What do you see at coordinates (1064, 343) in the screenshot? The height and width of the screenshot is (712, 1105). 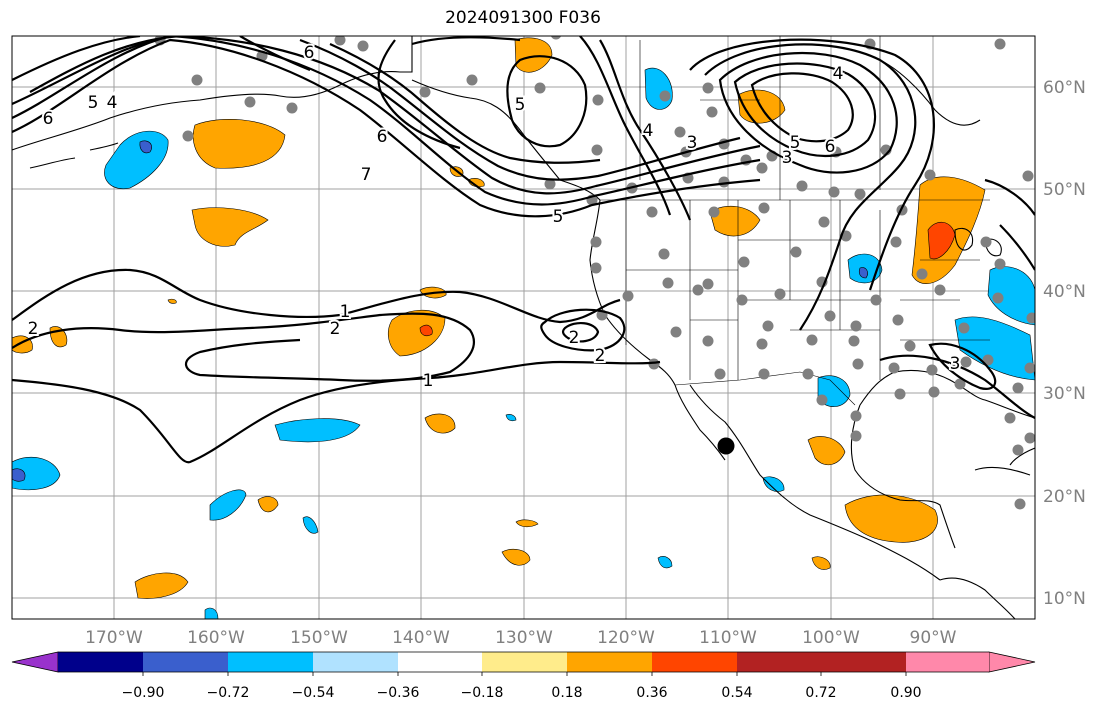 I see `latitude-axis: 60°N 50°N 40°N 30°N 20°N 10°N` at bounding box center [1064, 343].